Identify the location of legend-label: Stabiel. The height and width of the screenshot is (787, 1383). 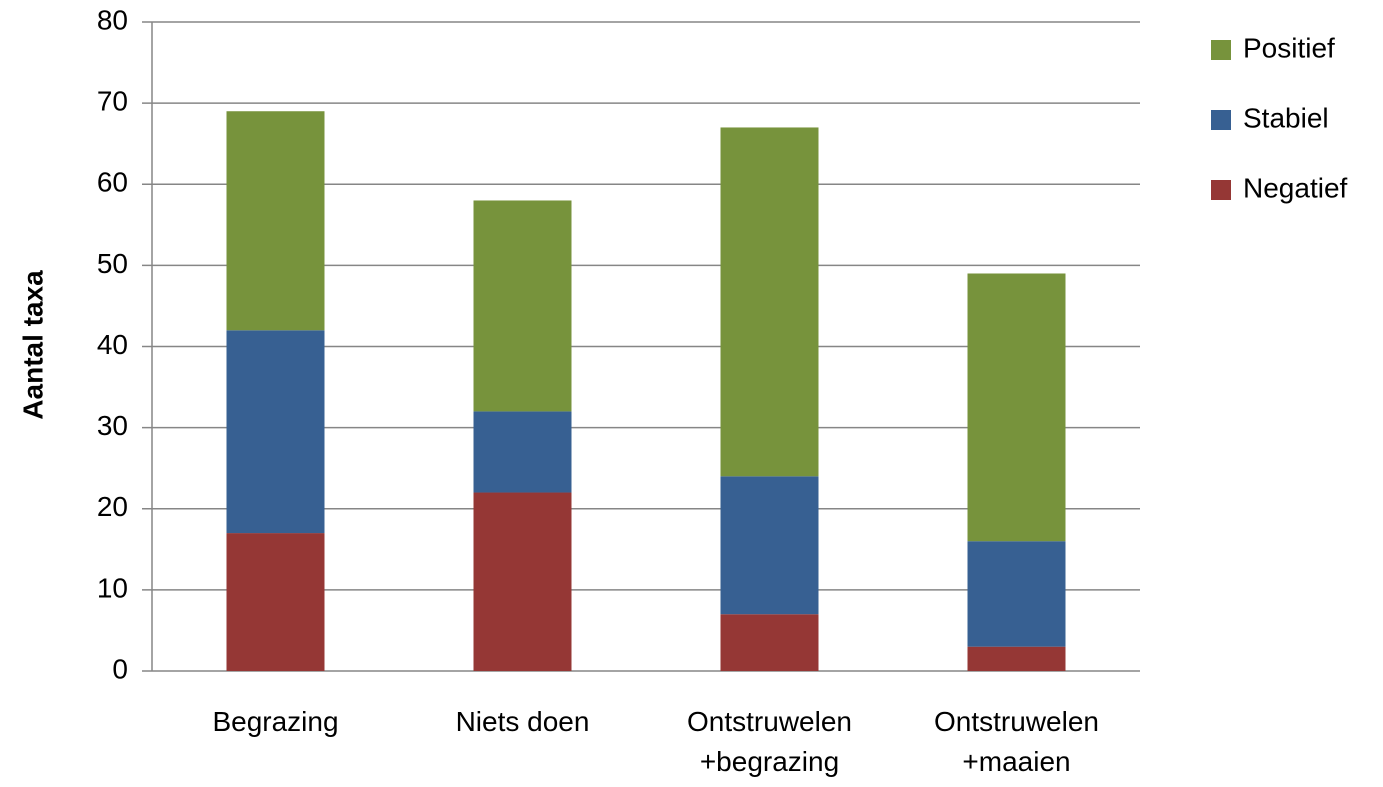
(1286, 117).